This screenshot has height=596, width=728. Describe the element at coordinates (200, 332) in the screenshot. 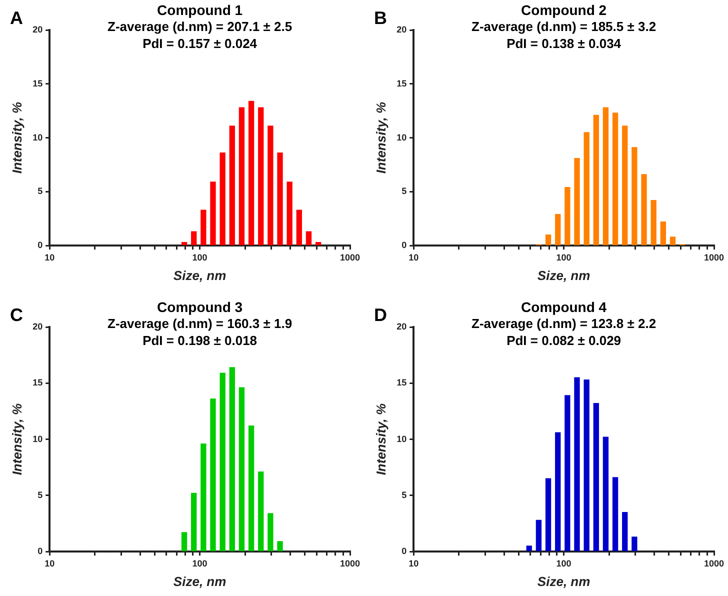

I see `chart-subtitle: Z-average (d.nm) = 160.3 ± 1.9 PdI = 0.198 ± 0.018` at that location.